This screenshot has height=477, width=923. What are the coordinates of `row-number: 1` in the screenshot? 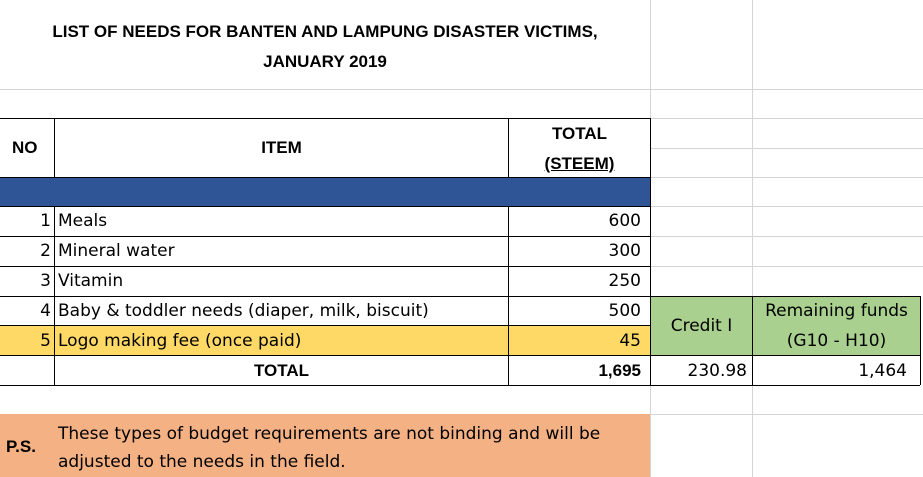 It's located at (45, 221).